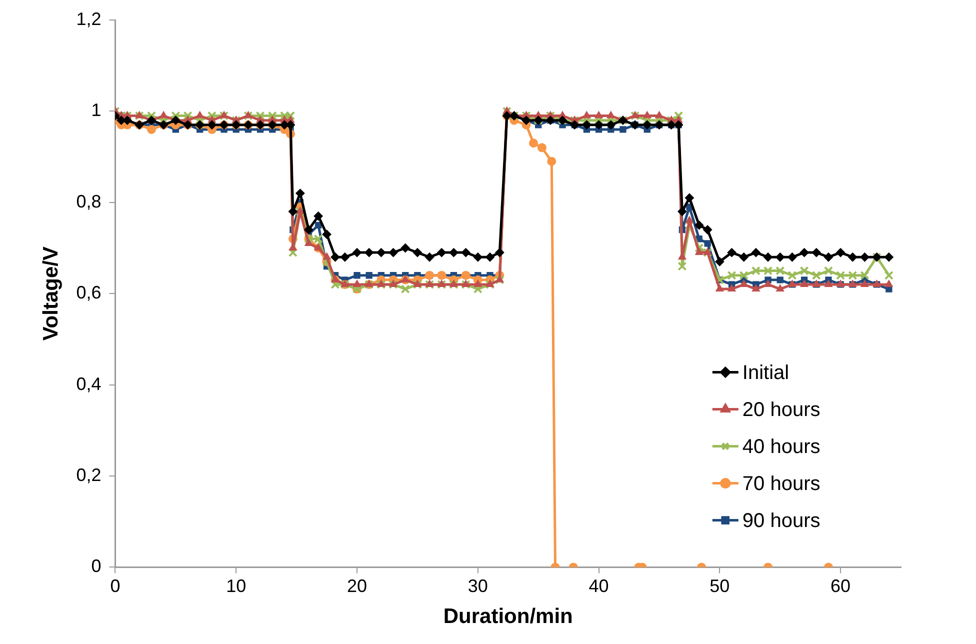 Image resolution: width=976 pixels, height=644 pixels. Describe the element at coordinates (508, 616) in the screenshot. I see `x-axis-title: Duration/min` at that location.